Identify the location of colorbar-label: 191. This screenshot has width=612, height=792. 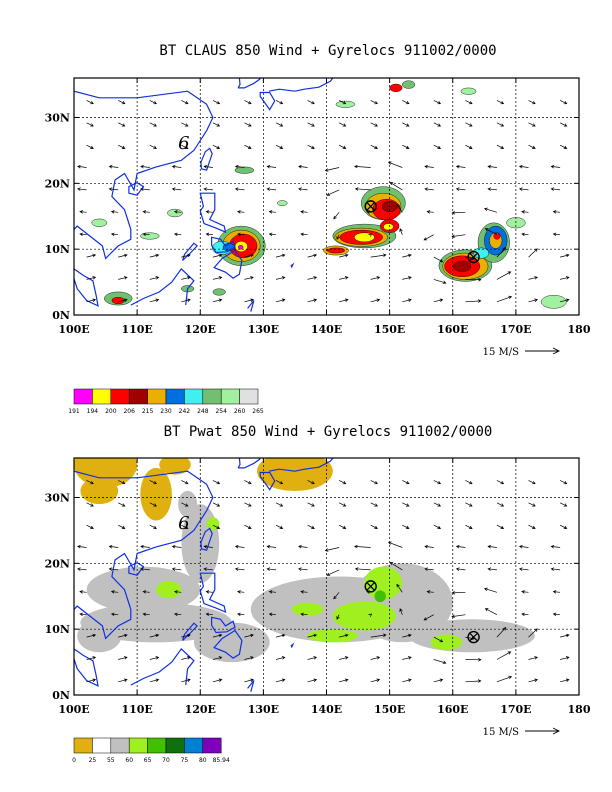
(74, 411).